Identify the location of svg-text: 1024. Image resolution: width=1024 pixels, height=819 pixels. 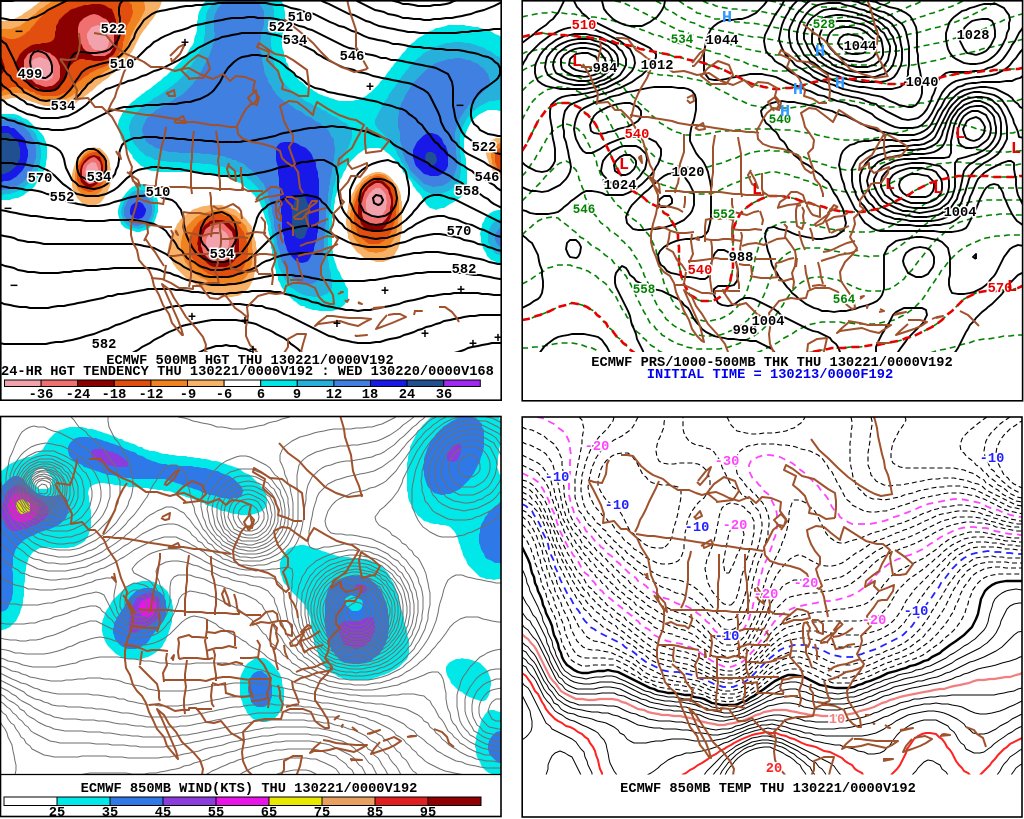
(620, 186).